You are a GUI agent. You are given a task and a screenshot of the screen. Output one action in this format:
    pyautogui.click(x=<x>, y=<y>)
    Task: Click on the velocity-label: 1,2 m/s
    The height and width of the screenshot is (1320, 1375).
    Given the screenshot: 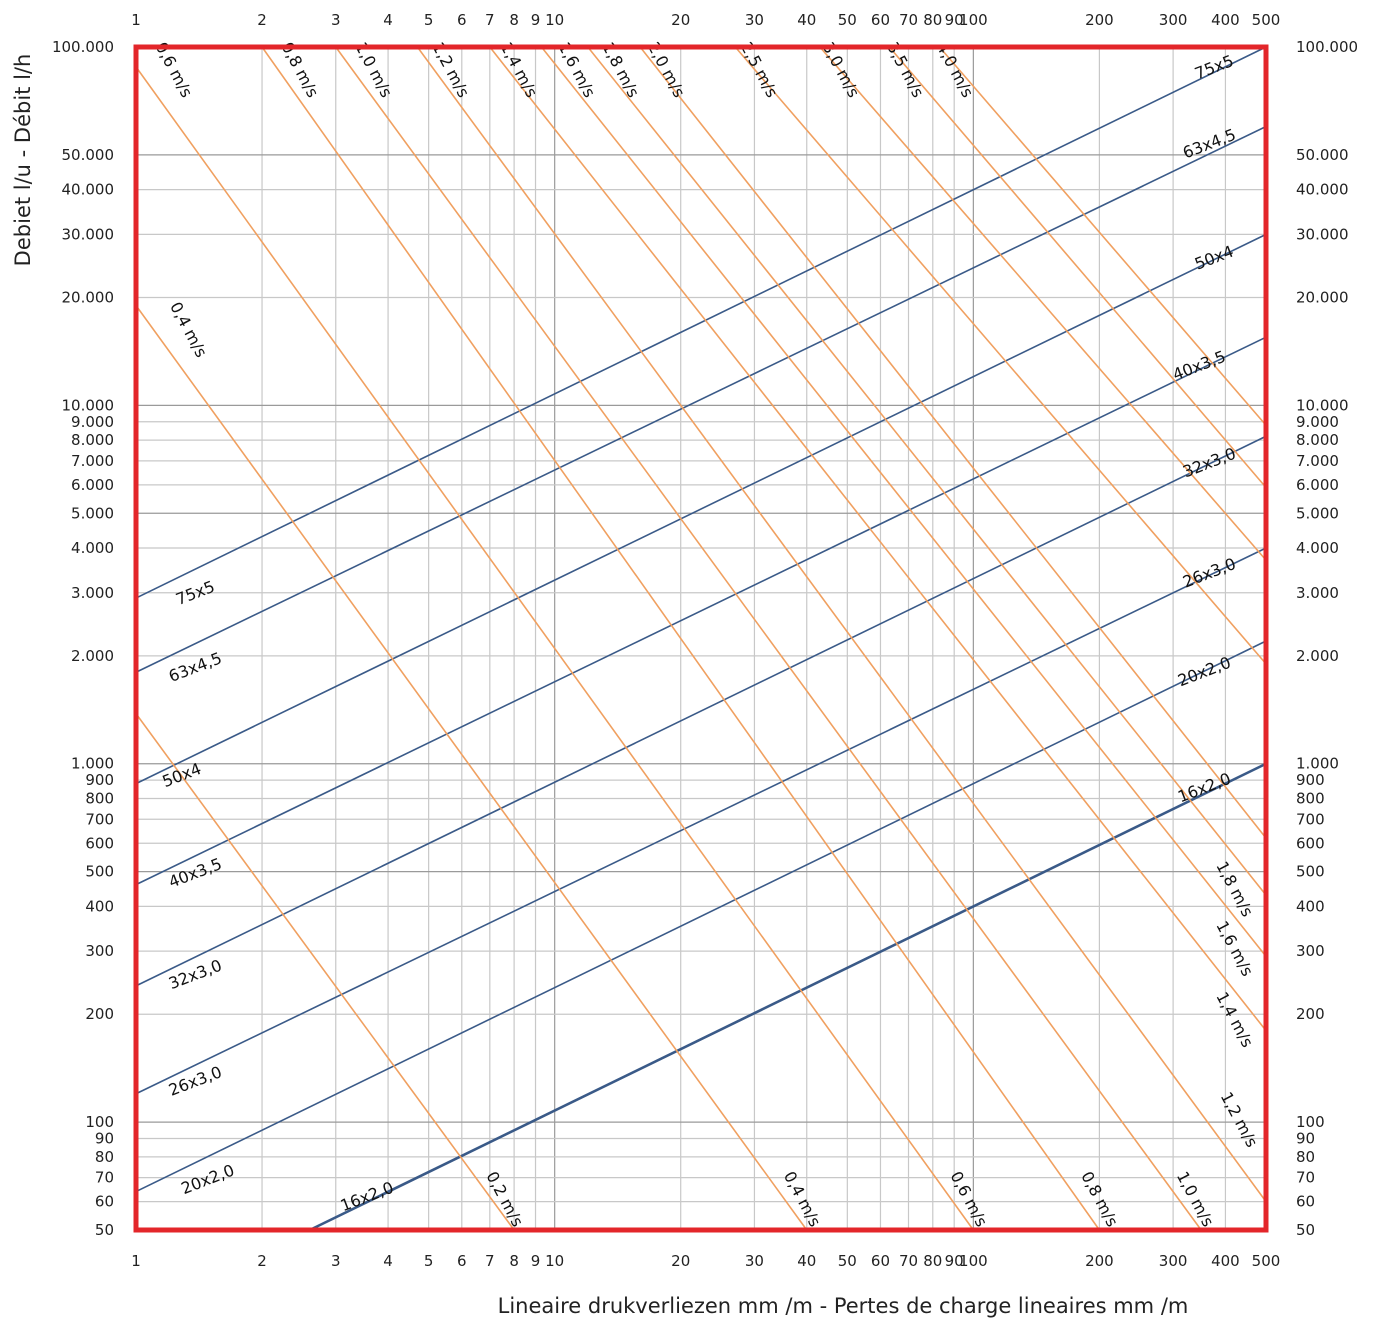 What is the action you would take?
    pyautogui.click(x=1239, y=1120)
    